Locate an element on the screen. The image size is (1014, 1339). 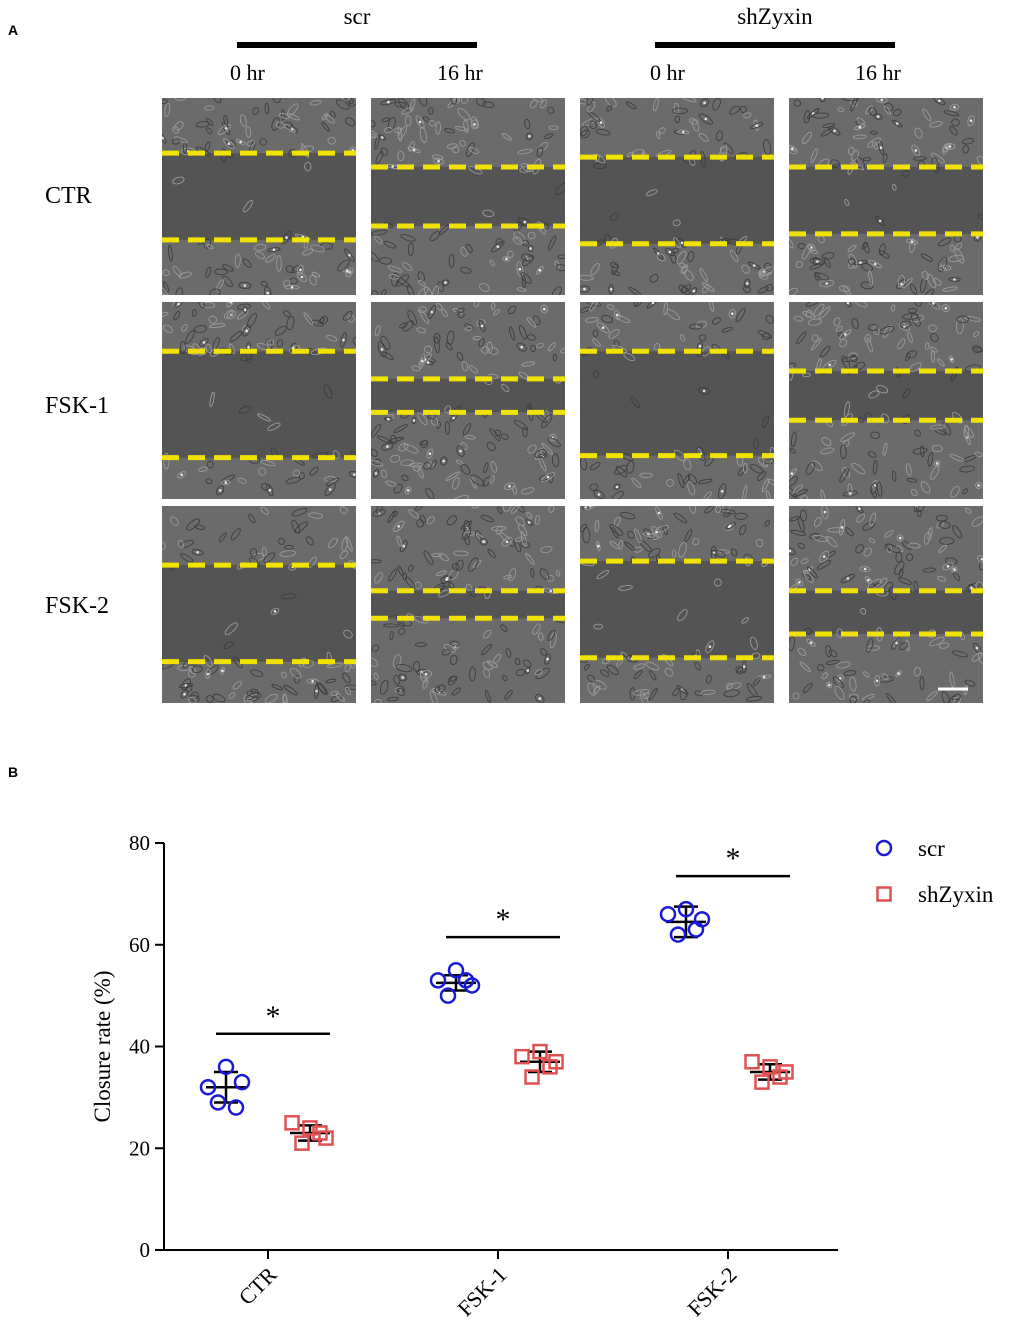
y-tick-label: 0 is located at coordinates (145, 1250).